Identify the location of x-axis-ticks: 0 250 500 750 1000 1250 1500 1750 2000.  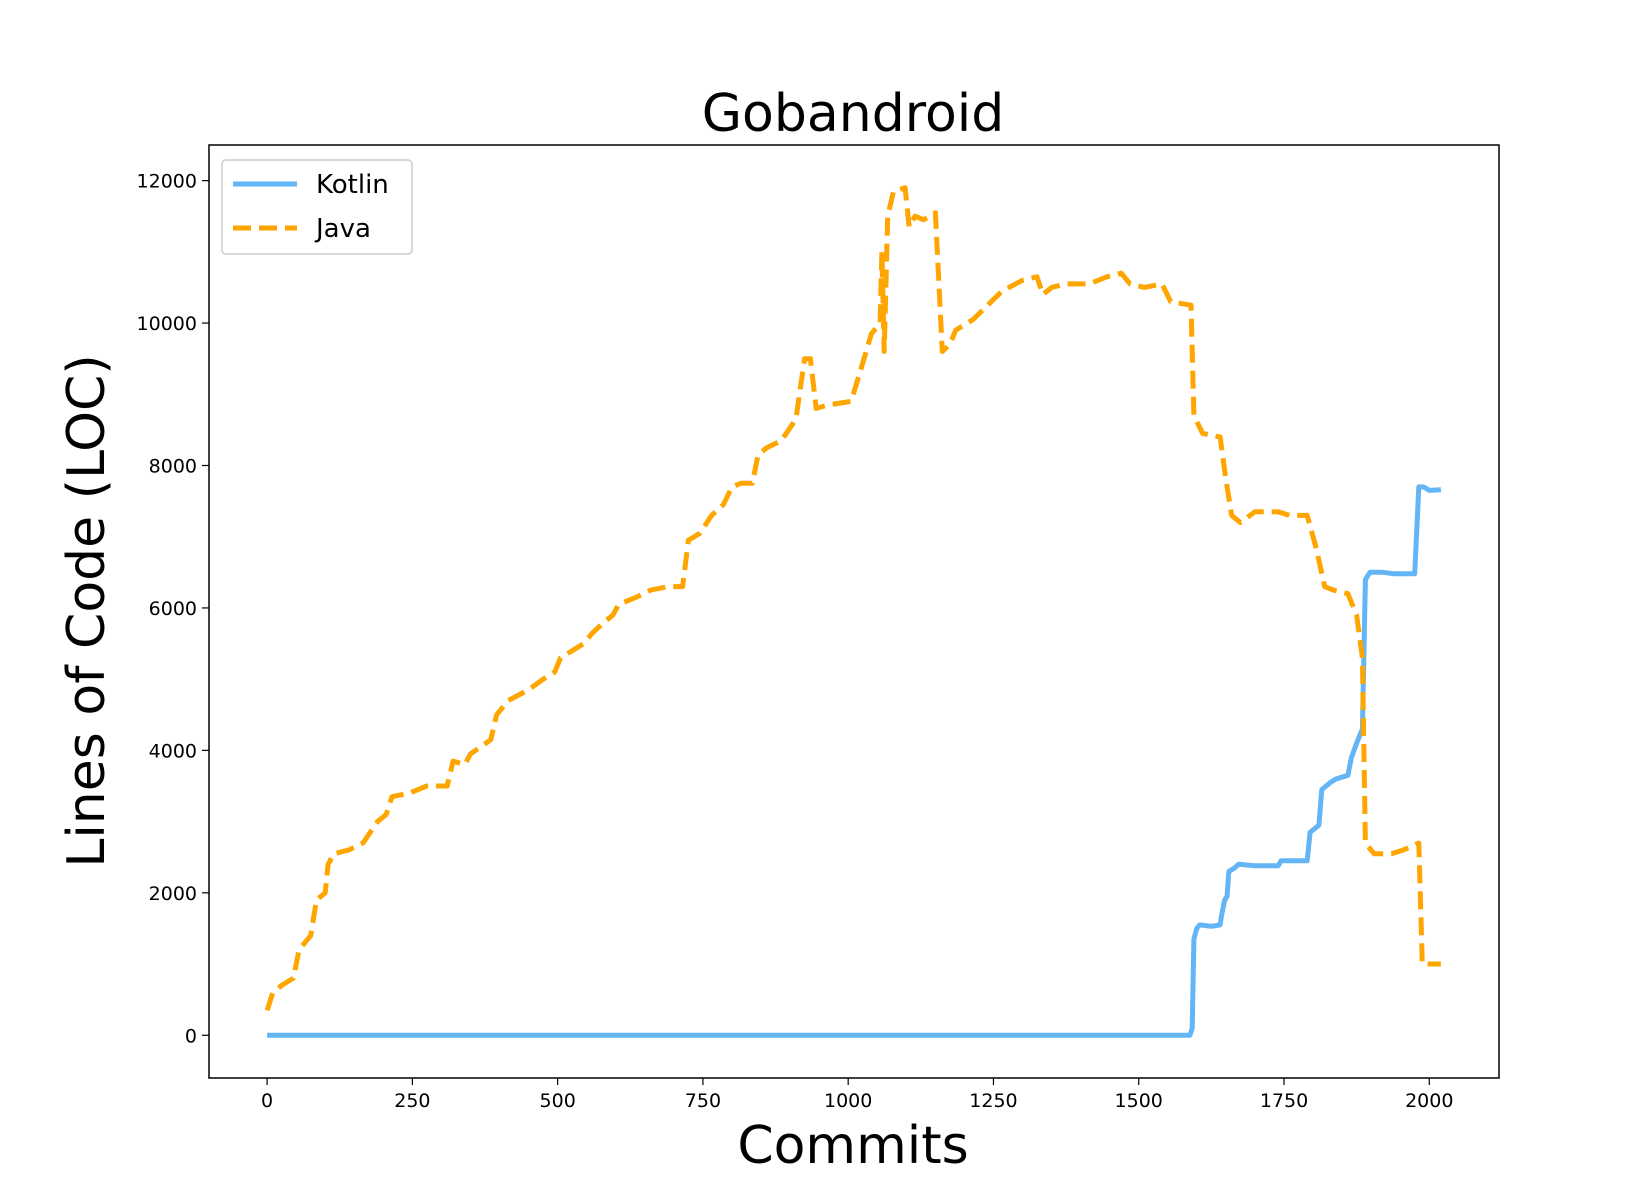
(857, 1095).